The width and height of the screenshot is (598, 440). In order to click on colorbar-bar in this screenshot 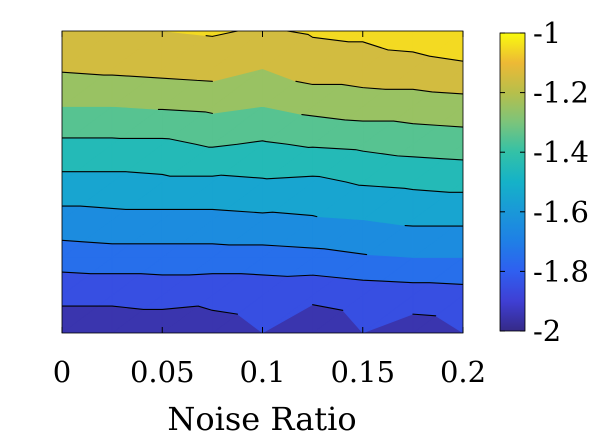, I will do `click(512, 182)`.